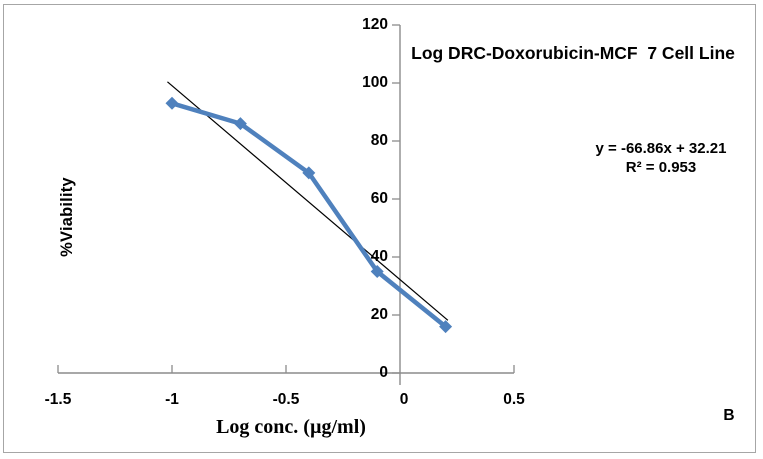 The image size is (763, 459). Describe the element at coordinates (661, 148) in the screenshot. I see `equation-line: y = -66.86x + 32.21` at that location.